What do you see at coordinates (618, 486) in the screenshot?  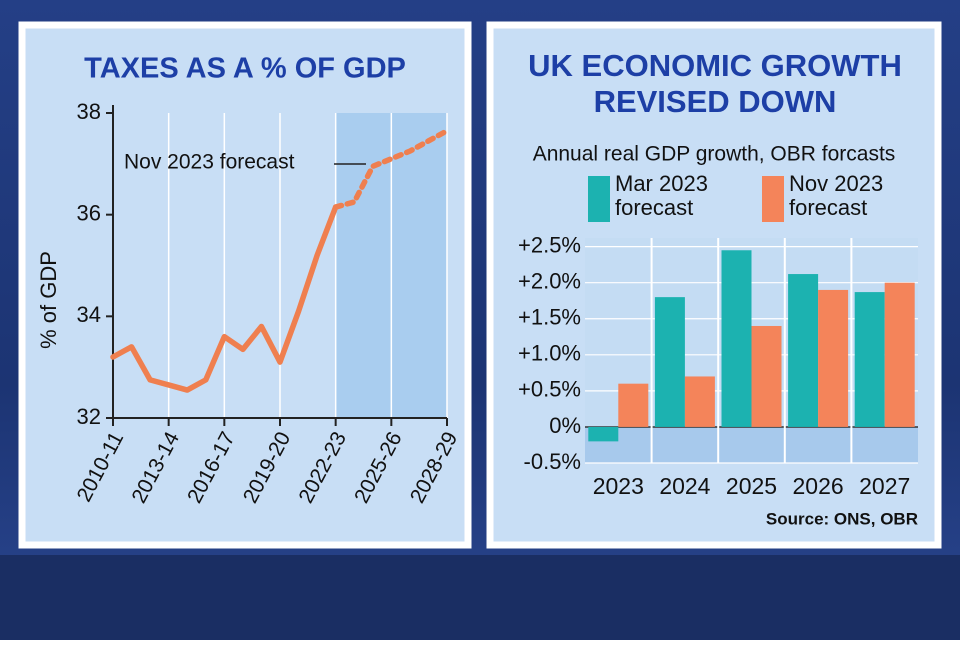 I see `x-tick-label: 2023` at bounding box center [618, 486].